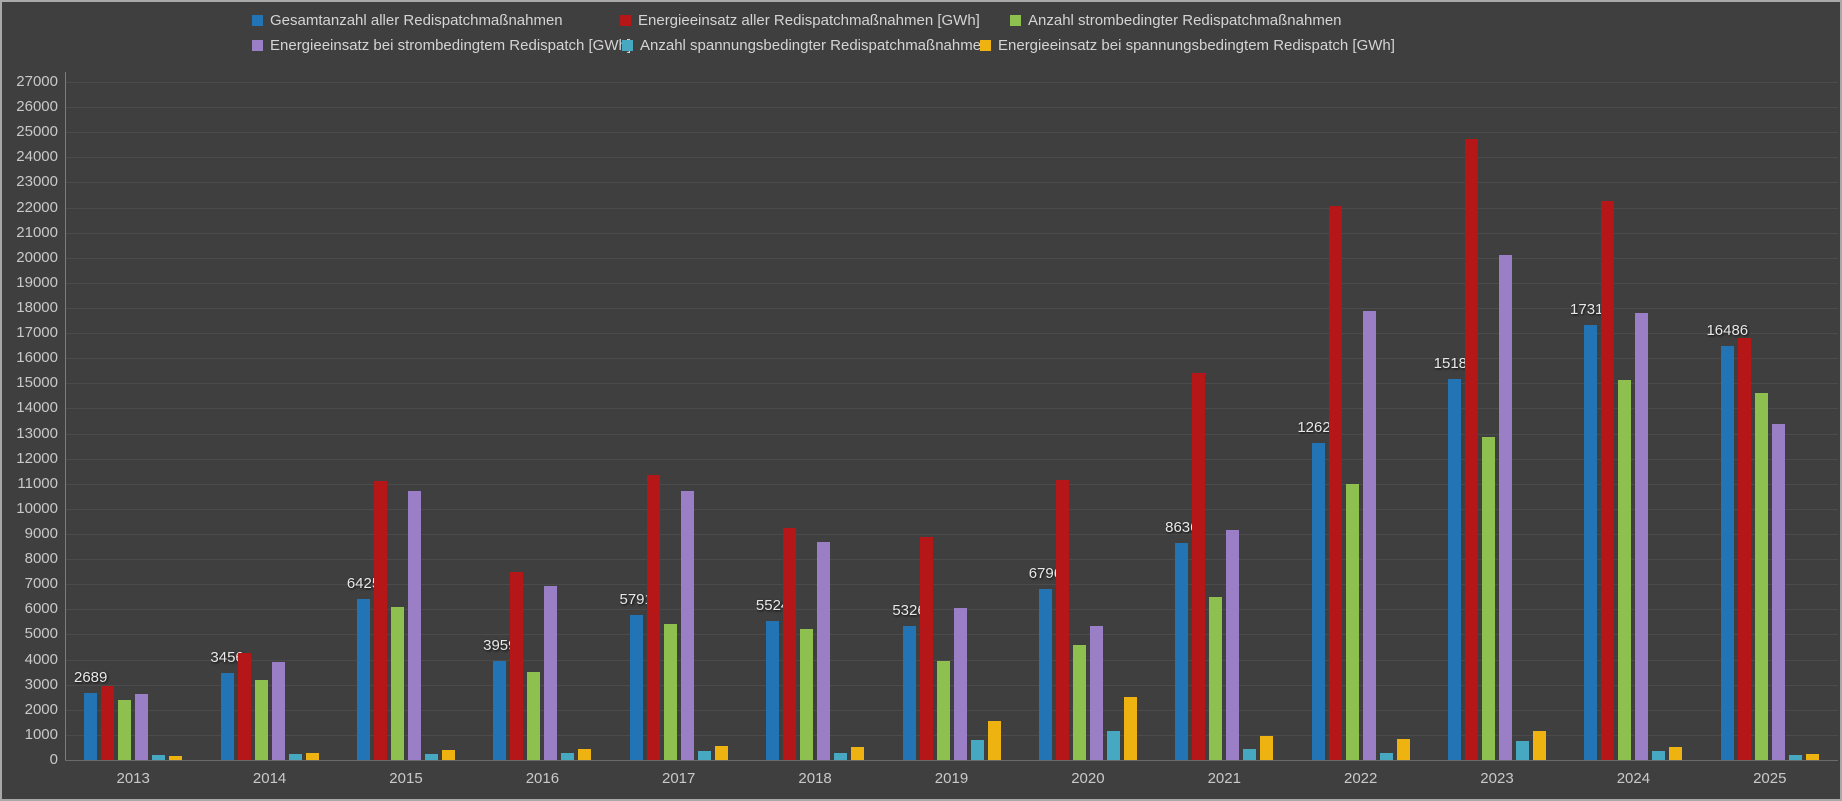 Image resolution: width=1842 pixels, height=801 pixels. What do you see at coordinates (1633, 778) in the screenshot?
I see `x-axis-category-label: 2024` at bounding box center [1633, 778].